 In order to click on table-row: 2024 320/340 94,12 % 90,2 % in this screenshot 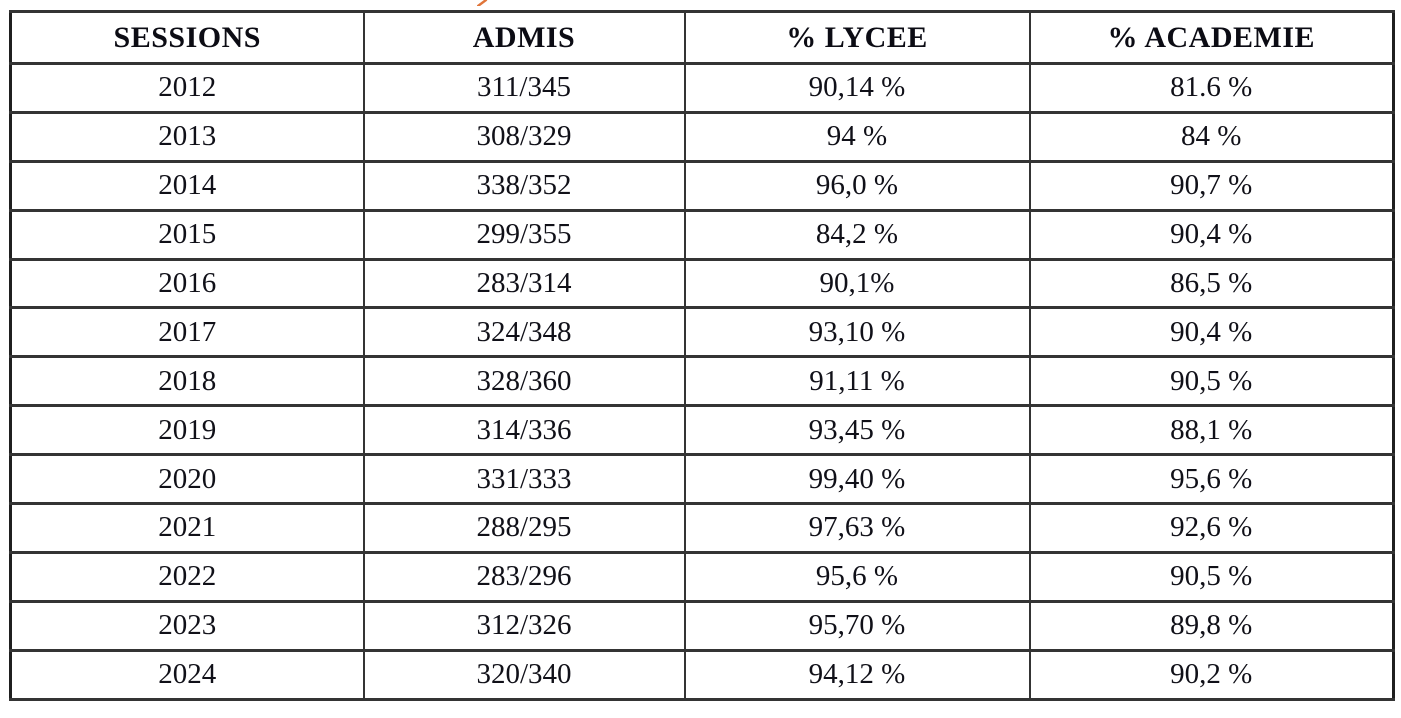, I will do `click(702, 674)`.